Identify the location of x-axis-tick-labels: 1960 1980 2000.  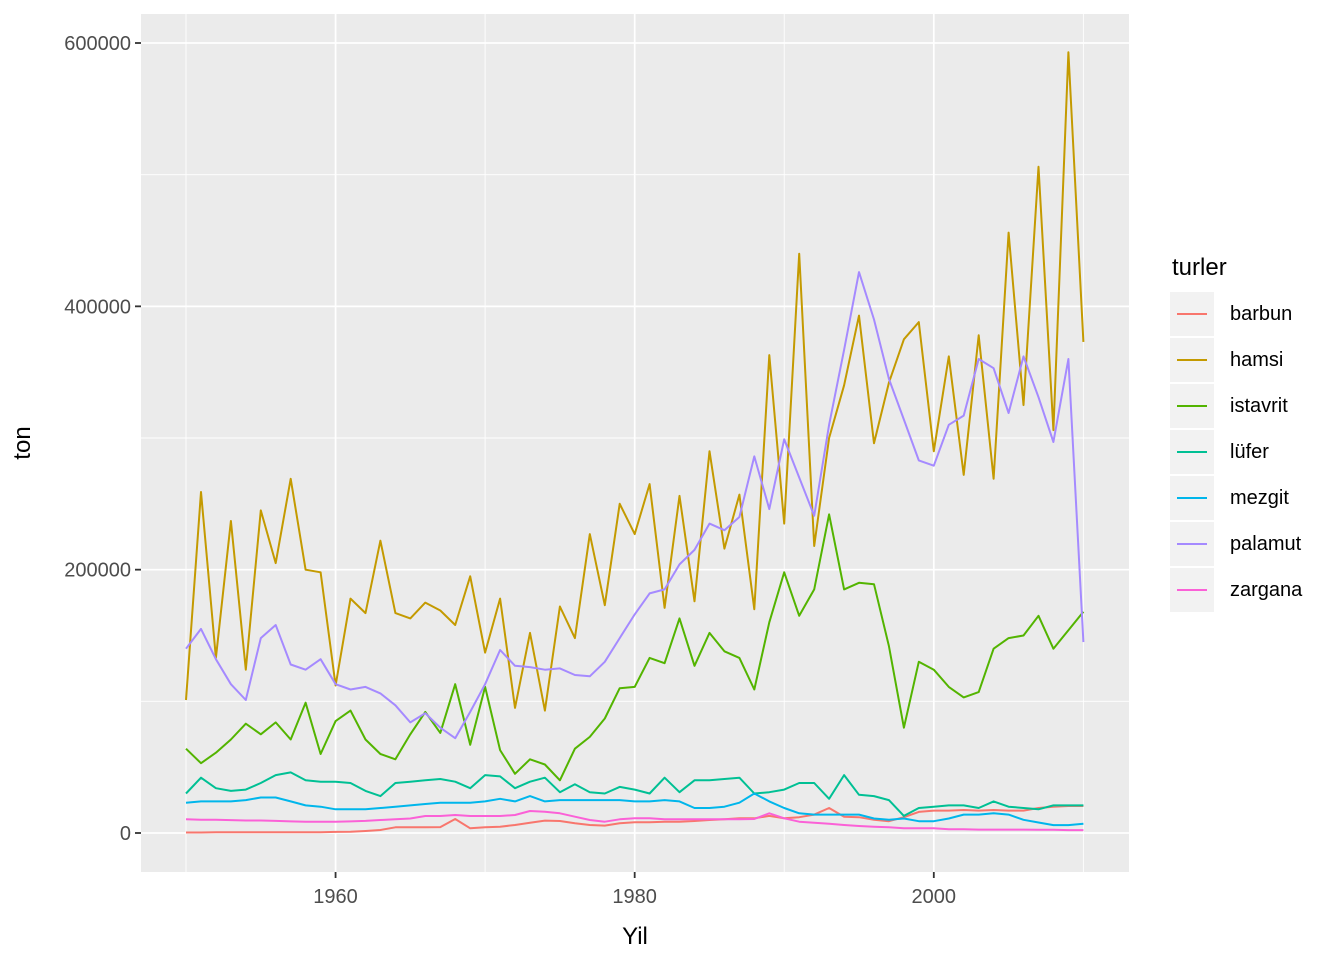
(634, 897).